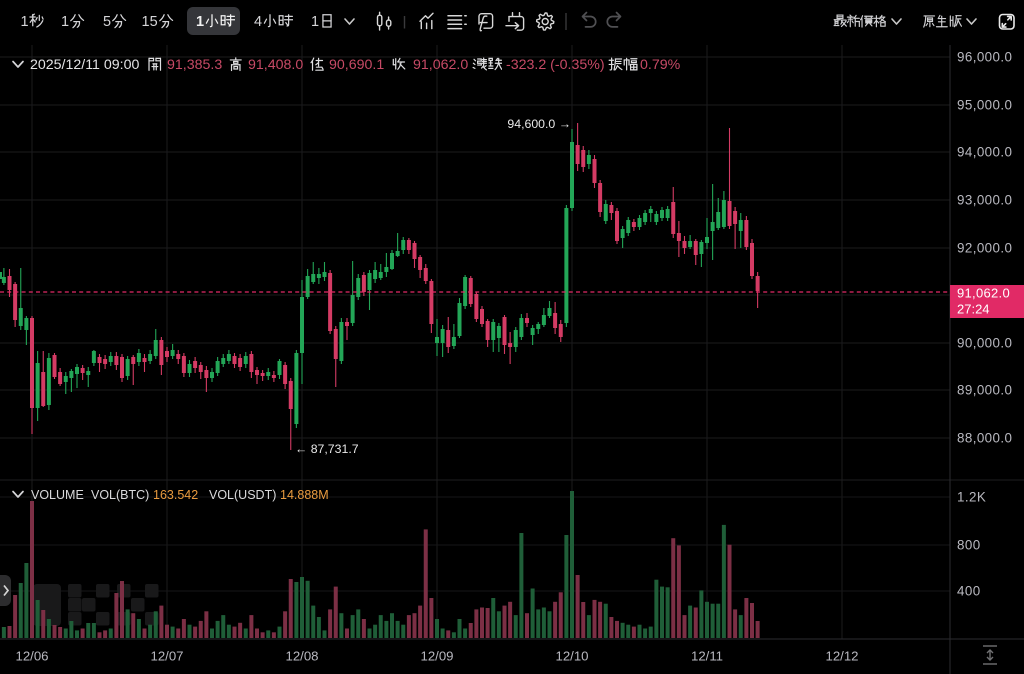  Describe the element at coordinates (166, 656) in the screenshot. I see `svg-text: 12/07` at that location.